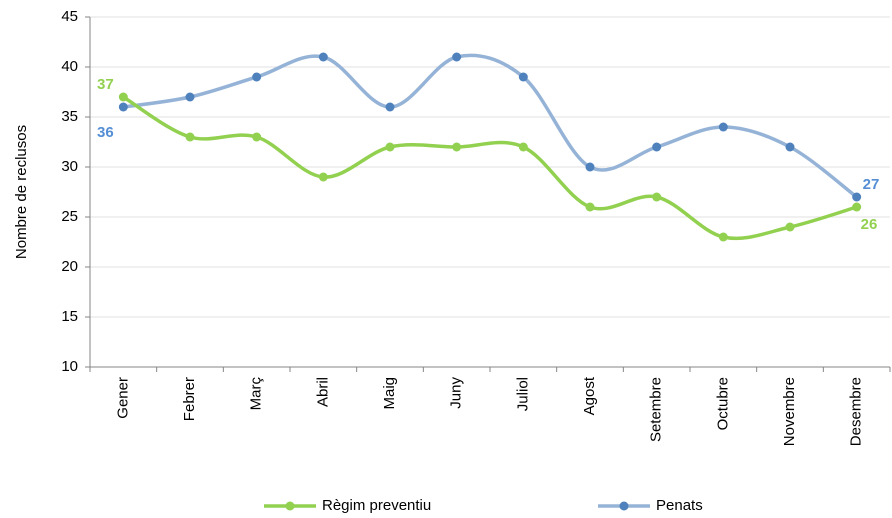  What do you see at coordinates (376, 505) in the screenshot?
I see `legend-label-0: Règim preventiu` at bounding box center [376, 505].